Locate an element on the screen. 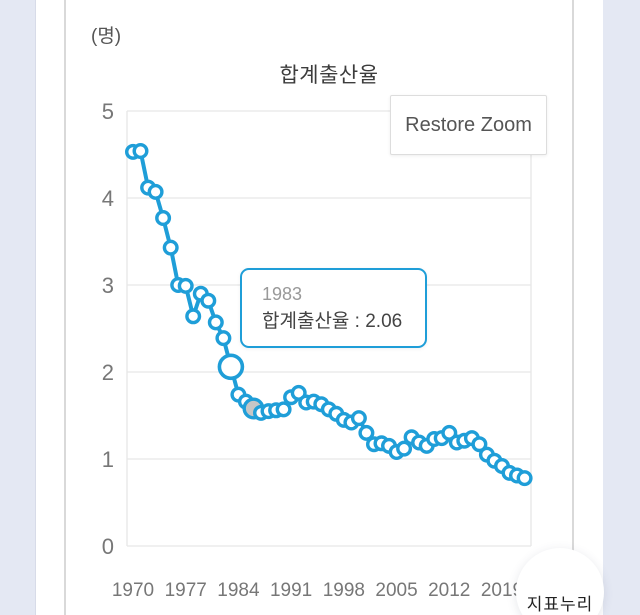  jipyonuri-badge: 지표누리 is located at coordinates (560, 581).